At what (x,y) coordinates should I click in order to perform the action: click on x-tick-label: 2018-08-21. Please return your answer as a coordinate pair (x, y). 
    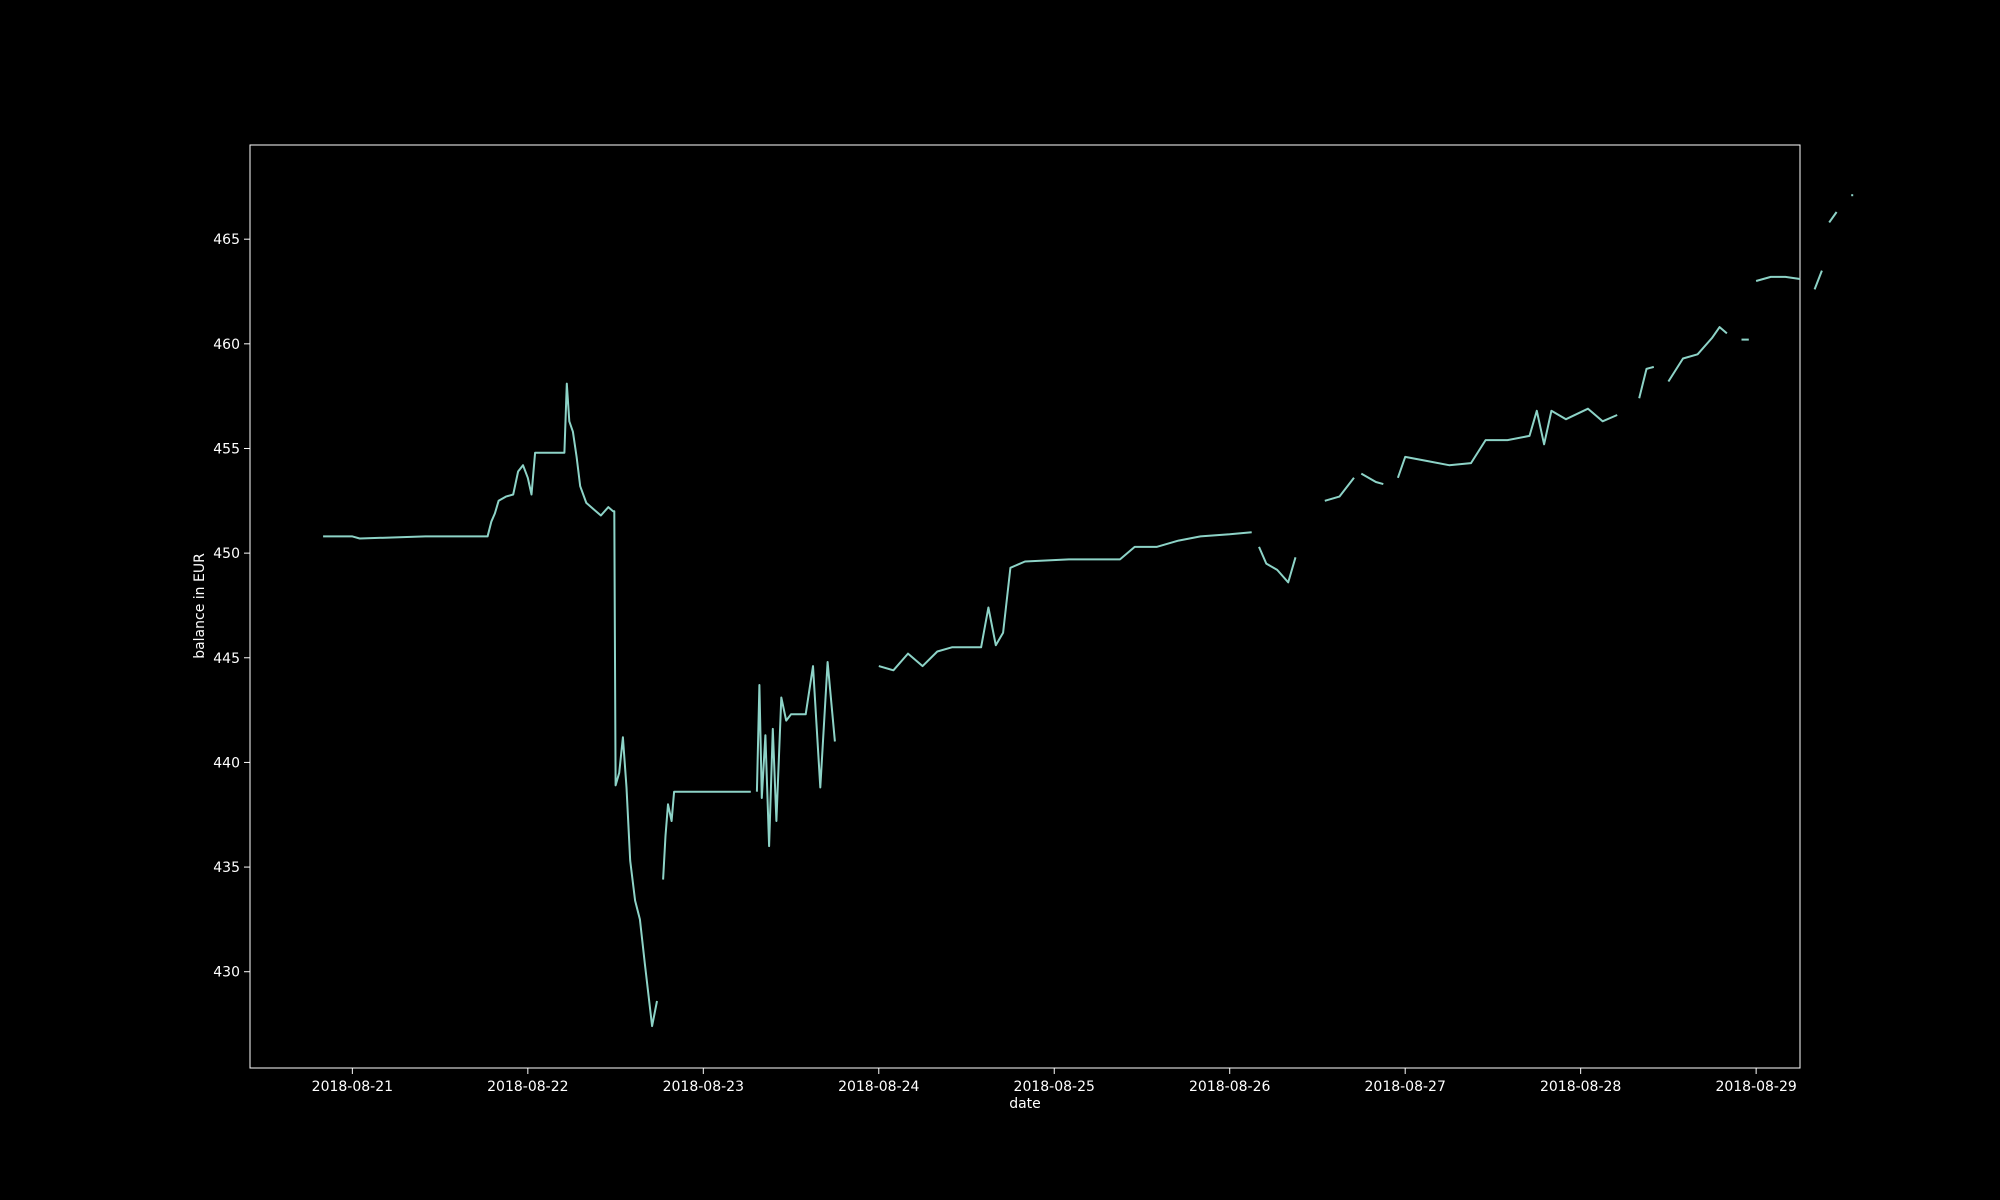
    Looking at the image, I should click on (352, 1087).